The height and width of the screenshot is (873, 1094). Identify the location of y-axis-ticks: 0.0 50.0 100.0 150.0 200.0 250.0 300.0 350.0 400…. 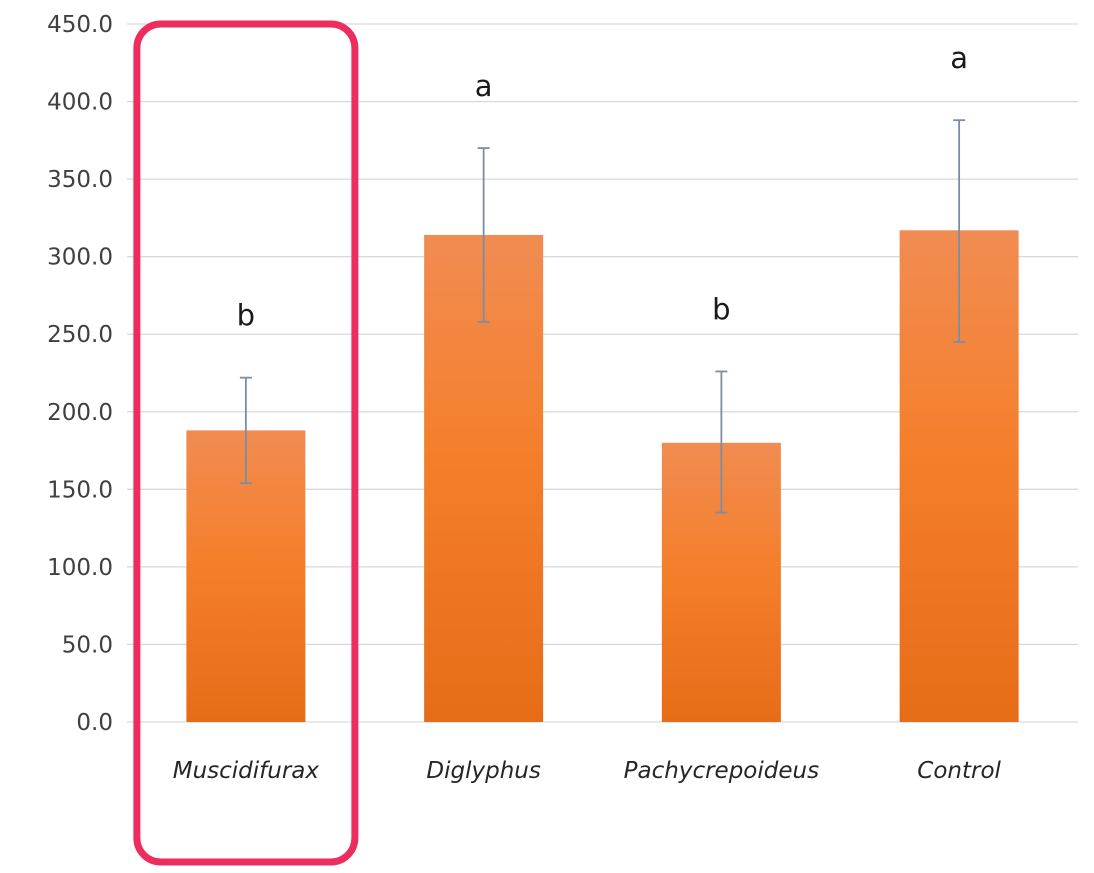
(80, 374).